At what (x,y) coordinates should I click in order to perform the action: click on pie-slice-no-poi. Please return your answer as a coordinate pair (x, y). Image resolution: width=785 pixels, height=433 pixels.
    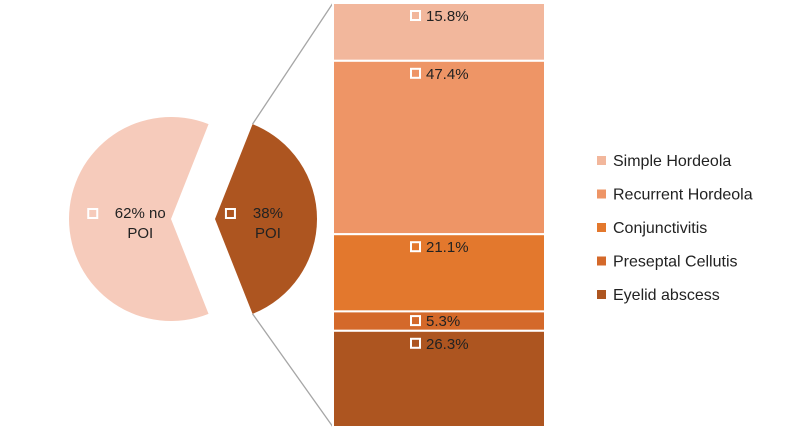
    Looking at the image, I should click on (139, 219).